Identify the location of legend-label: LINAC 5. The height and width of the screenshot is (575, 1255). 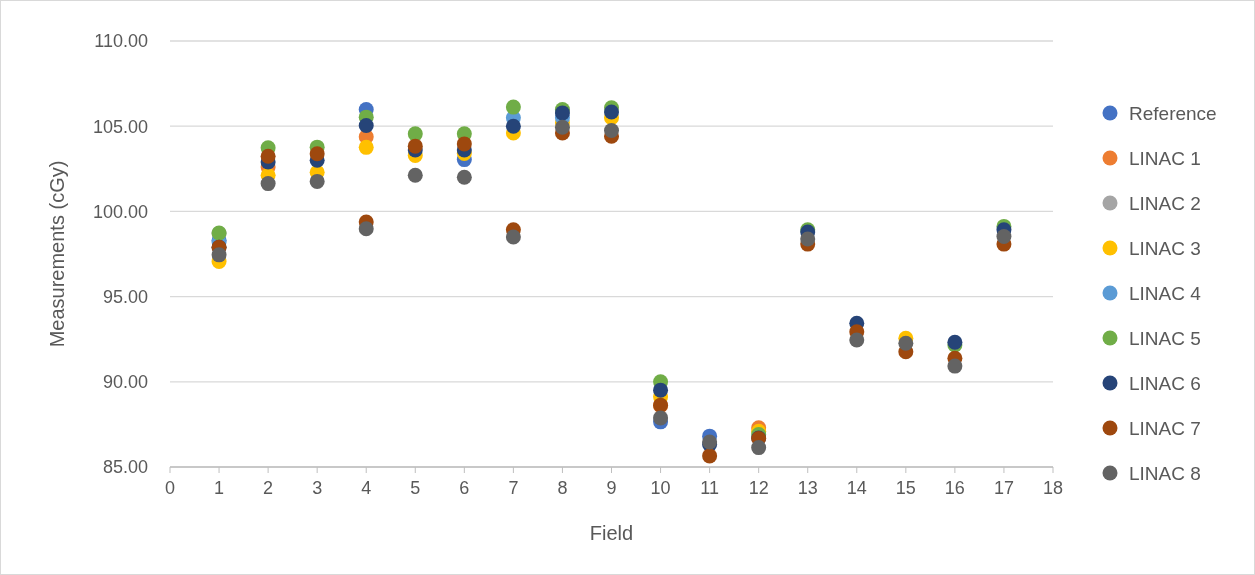
(1165, 338).